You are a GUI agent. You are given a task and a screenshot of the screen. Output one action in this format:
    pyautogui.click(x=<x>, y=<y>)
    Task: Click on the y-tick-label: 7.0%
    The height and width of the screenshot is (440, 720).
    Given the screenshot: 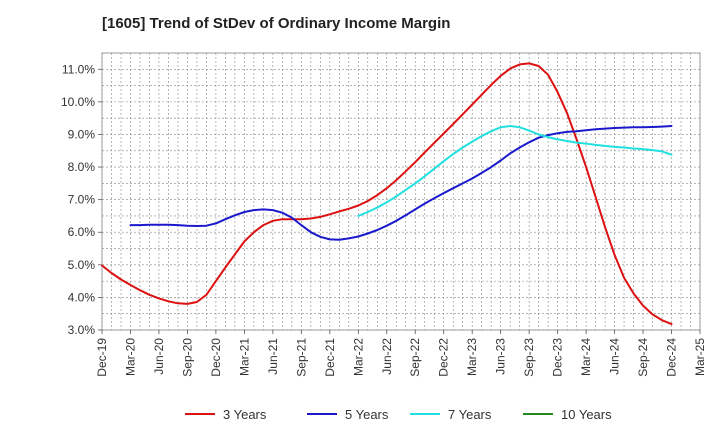 What is the action you would take?
    pyautogui.click(x=82, y=200)
    